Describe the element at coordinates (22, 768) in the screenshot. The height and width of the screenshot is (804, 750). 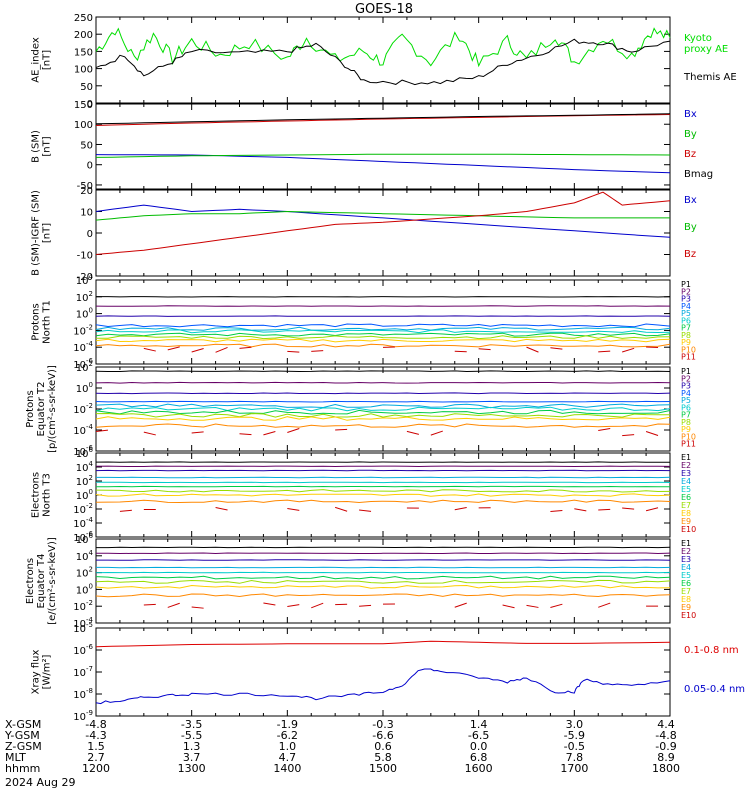
I see `footer-row-label: hhmm` at that location.